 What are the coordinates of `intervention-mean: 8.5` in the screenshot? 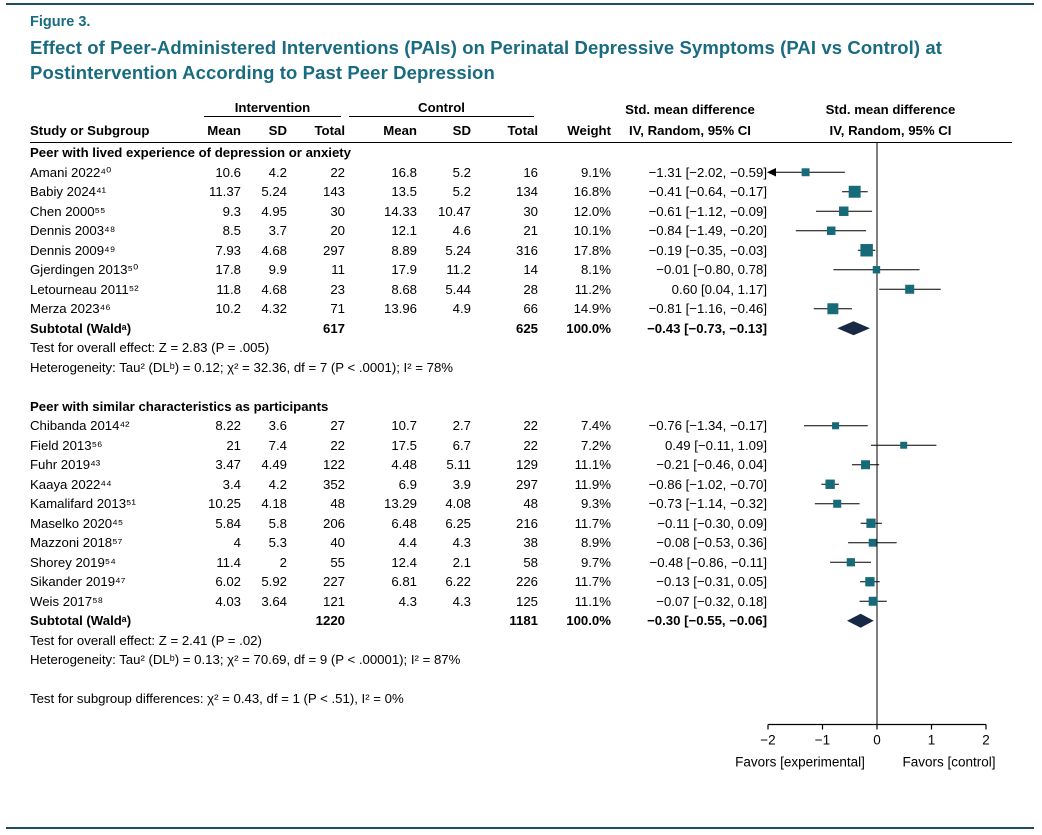 It's located at (231, 231).